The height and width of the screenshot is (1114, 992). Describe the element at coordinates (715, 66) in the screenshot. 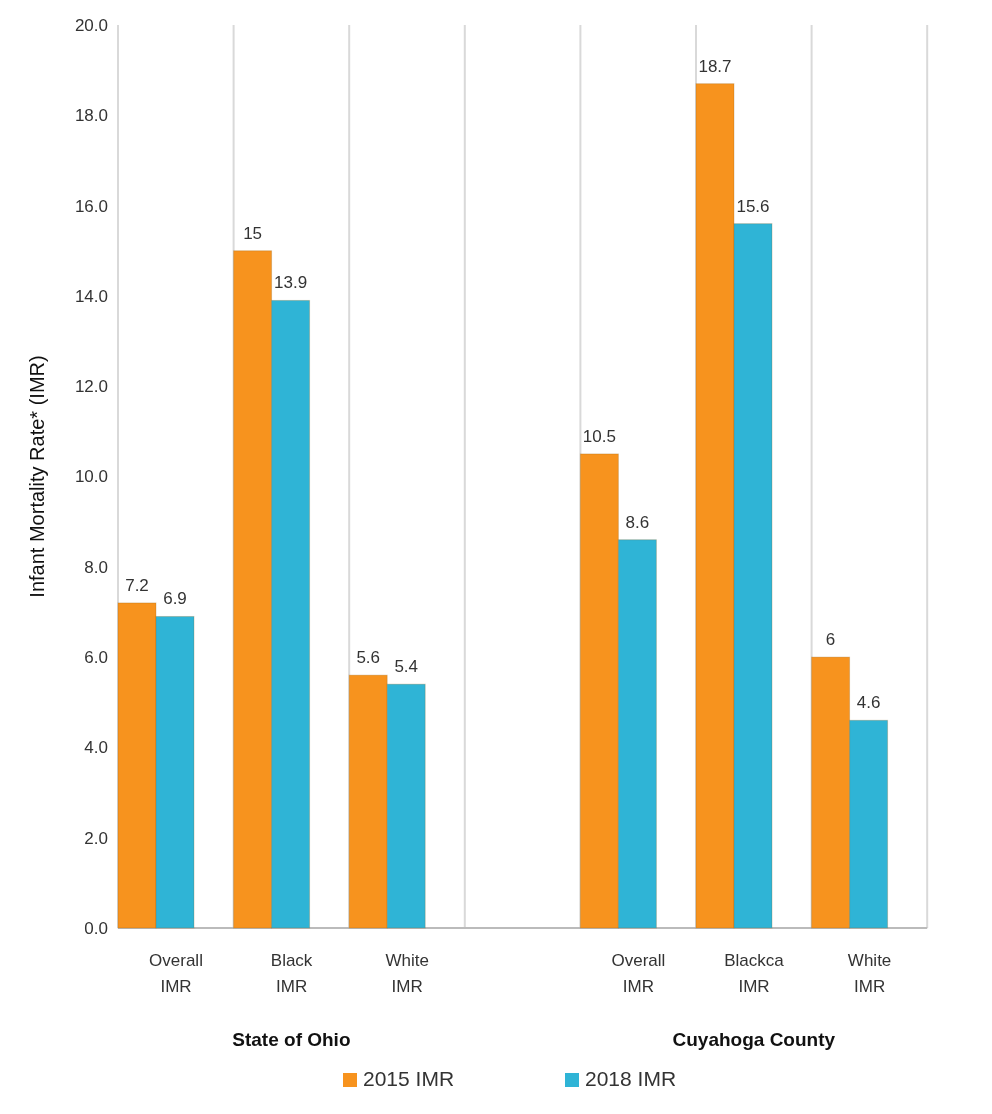

I see `data-label: 18.7` at that location.